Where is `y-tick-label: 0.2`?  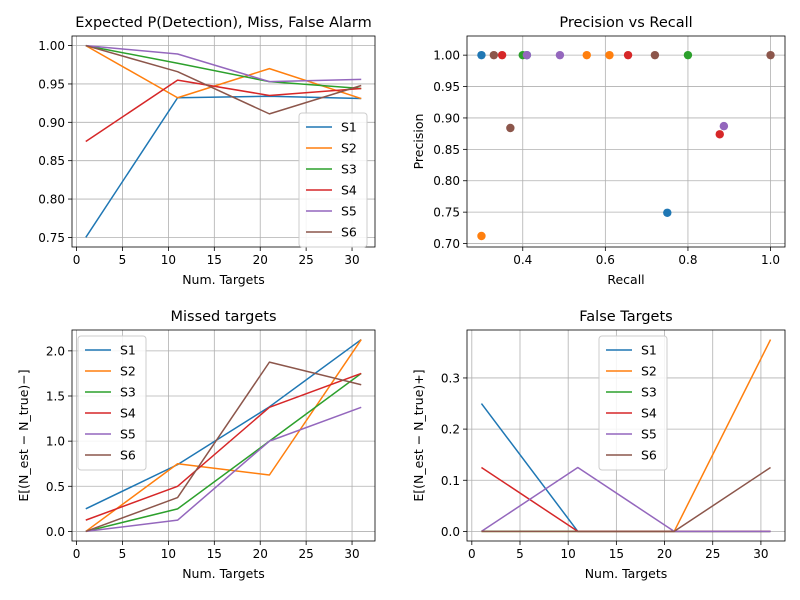 y-tick-label: 0.2 is located at coordinates (450, 430).